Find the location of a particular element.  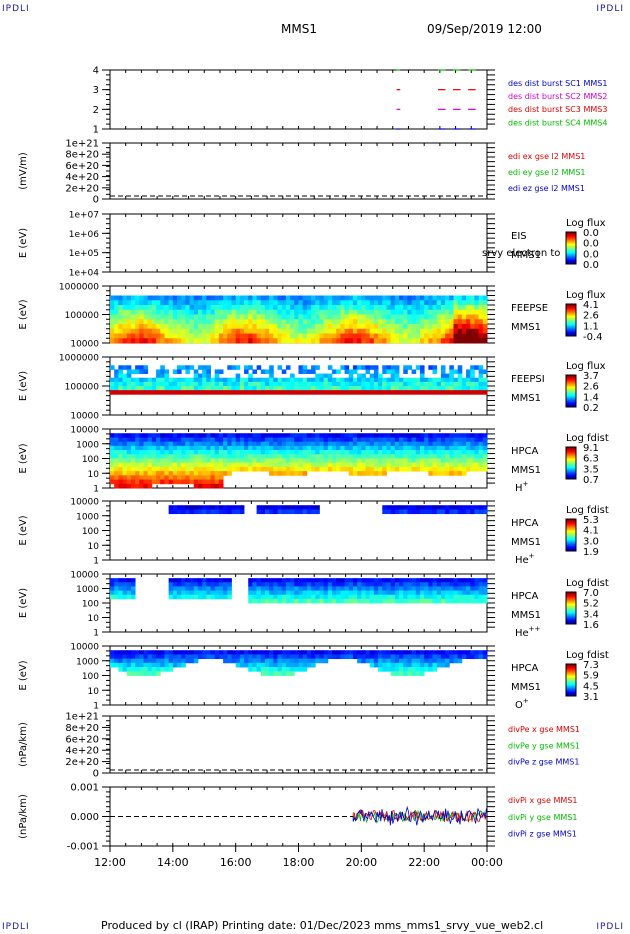

panel-feepsi-colorbar-cell is located at coordinates (571, 397).